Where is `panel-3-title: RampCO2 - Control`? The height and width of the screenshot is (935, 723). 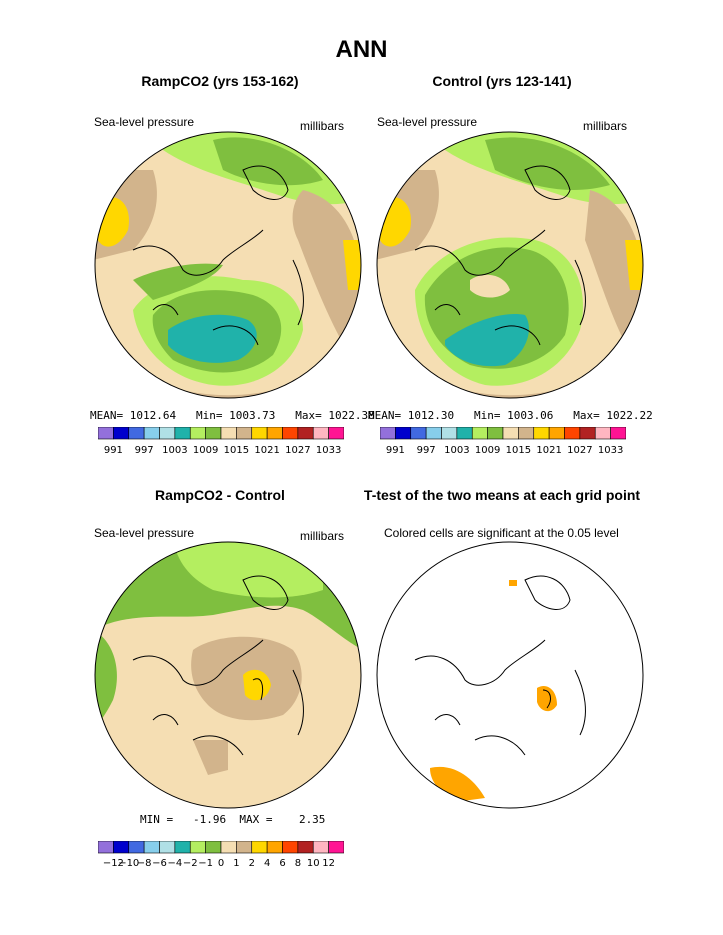
panel-3-title: RampCO2 - Control is located at coordinates (220, 495).